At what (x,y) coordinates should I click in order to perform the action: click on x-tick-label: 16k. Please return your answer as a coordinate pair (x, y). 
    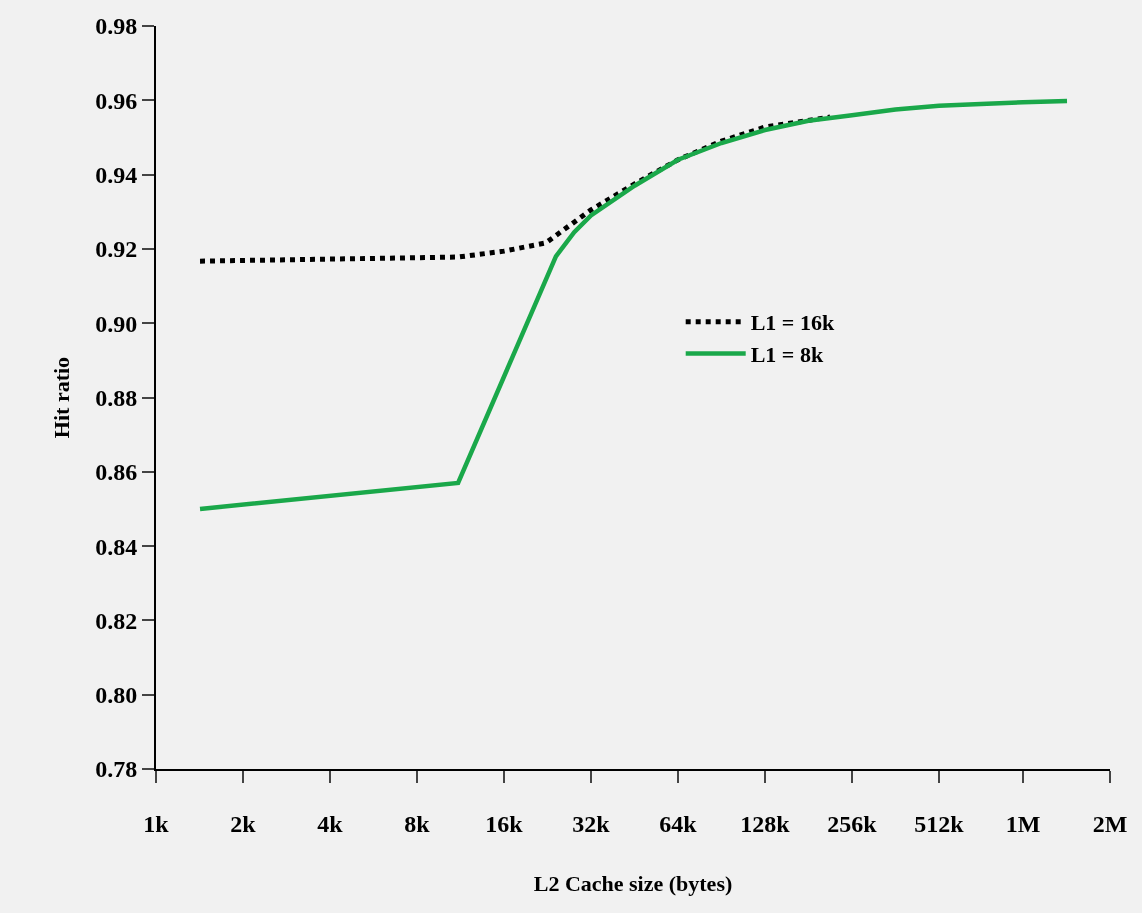
    Looking at the image, I should click on (504, 823).